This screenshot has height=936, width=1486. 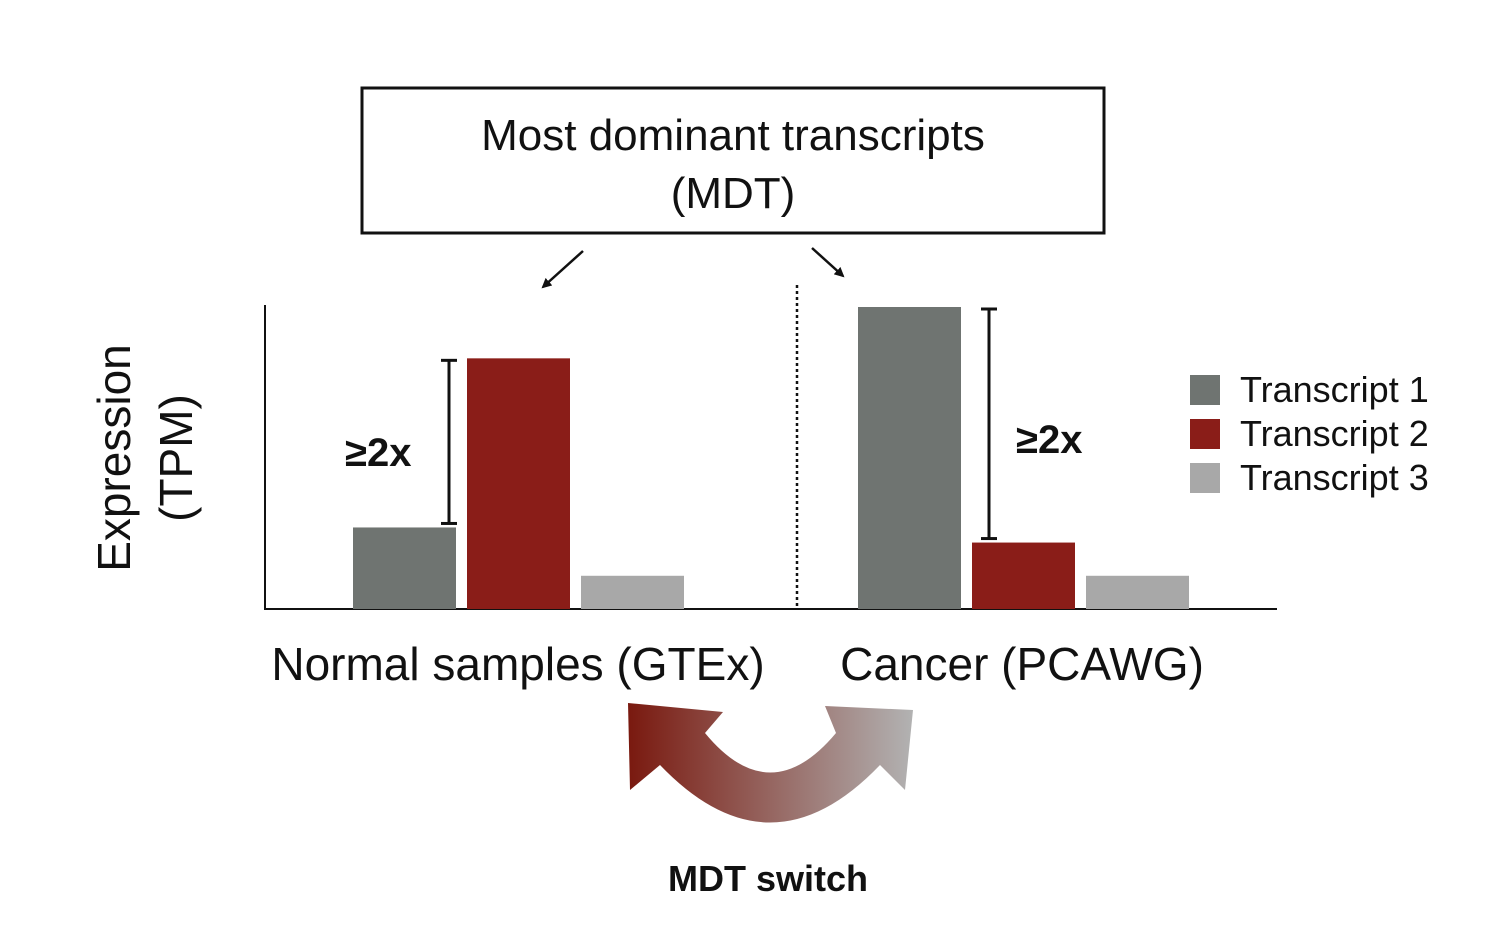 I want to click on bracket-normal, so click(x=449, y=441).